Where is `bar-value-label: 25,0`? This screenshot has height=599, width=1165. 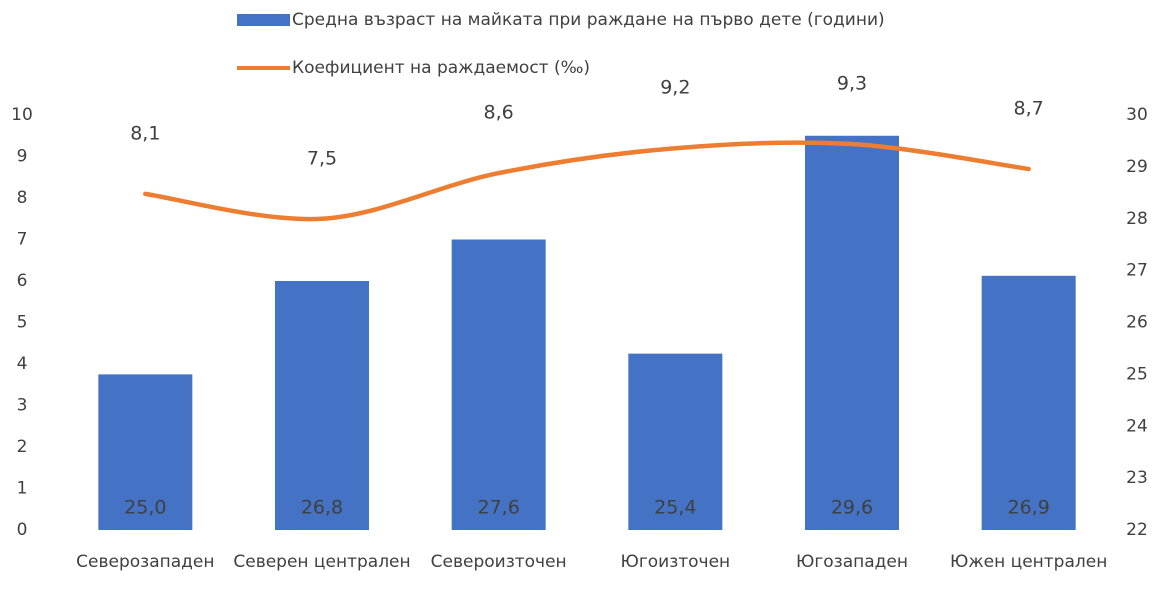 bar-value-label: 25,0 is located at coordinates (145, 508).